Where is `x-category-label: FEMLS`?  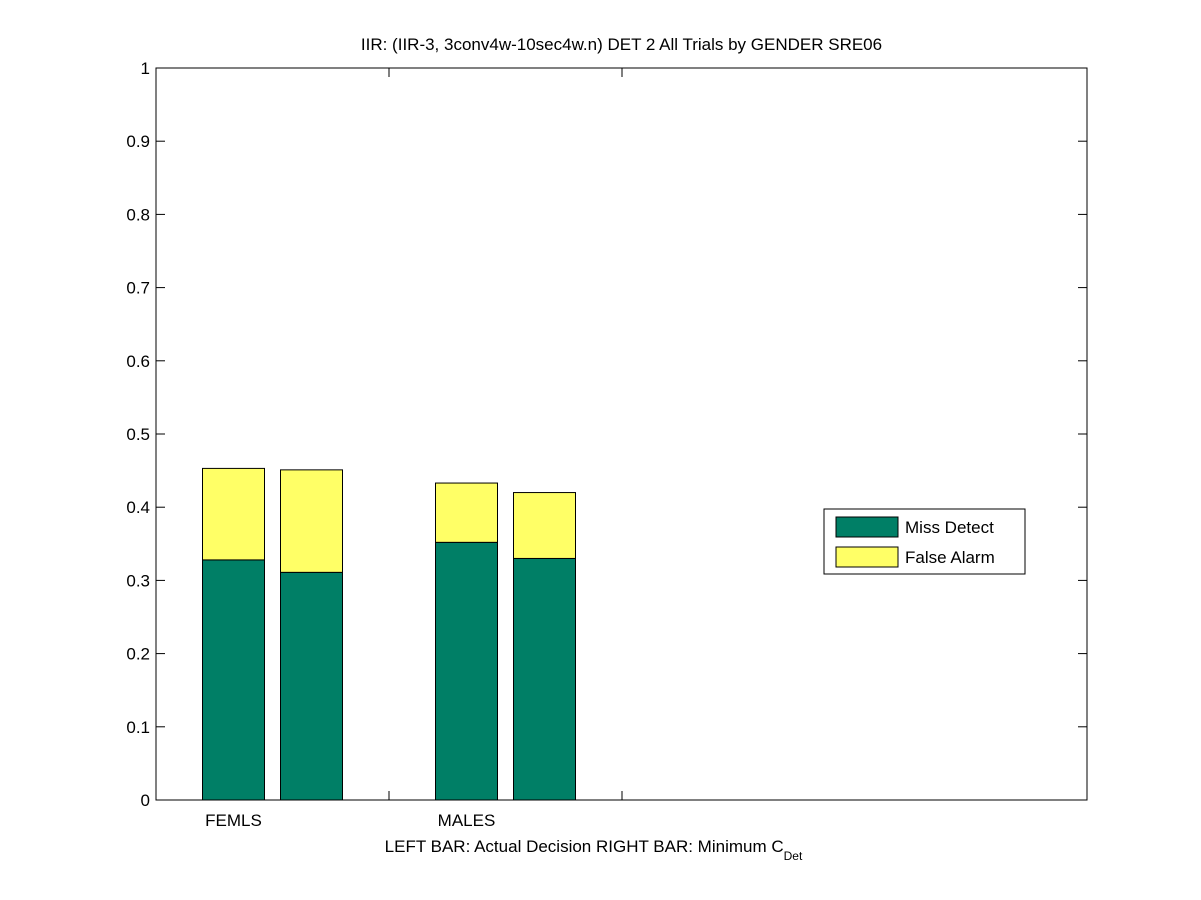 x-category-label: FEMLS is located at coordinates (233, 820).